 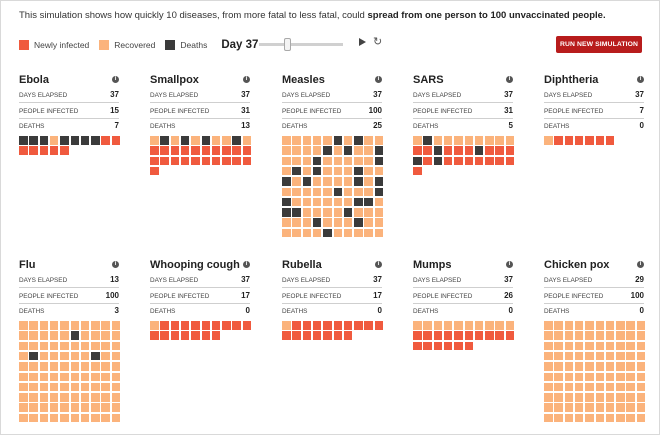 I want to click on reload-icon: ↻, so click(x=378, y=42).